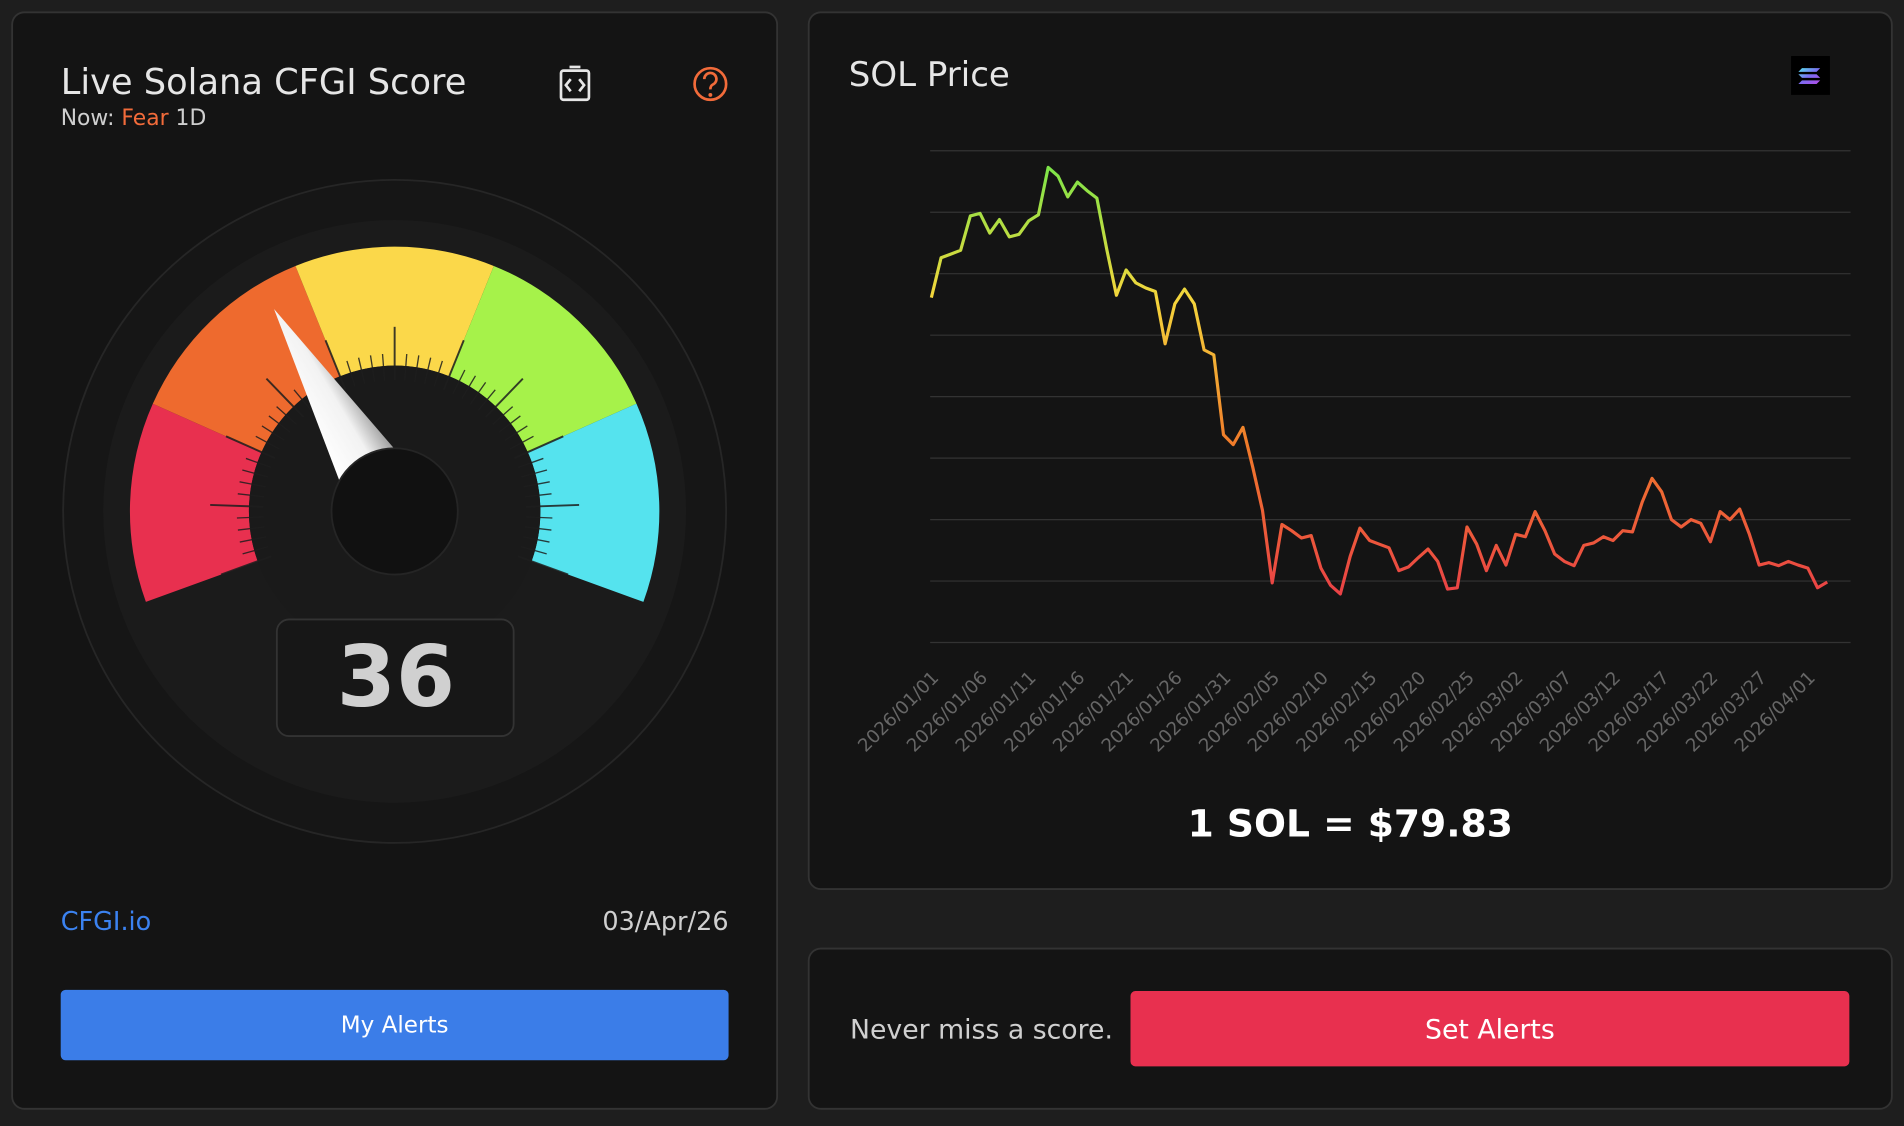 The image size is (1904, 1126). I want to click on status-line: Now: Fear 1D, so click(134, 118).